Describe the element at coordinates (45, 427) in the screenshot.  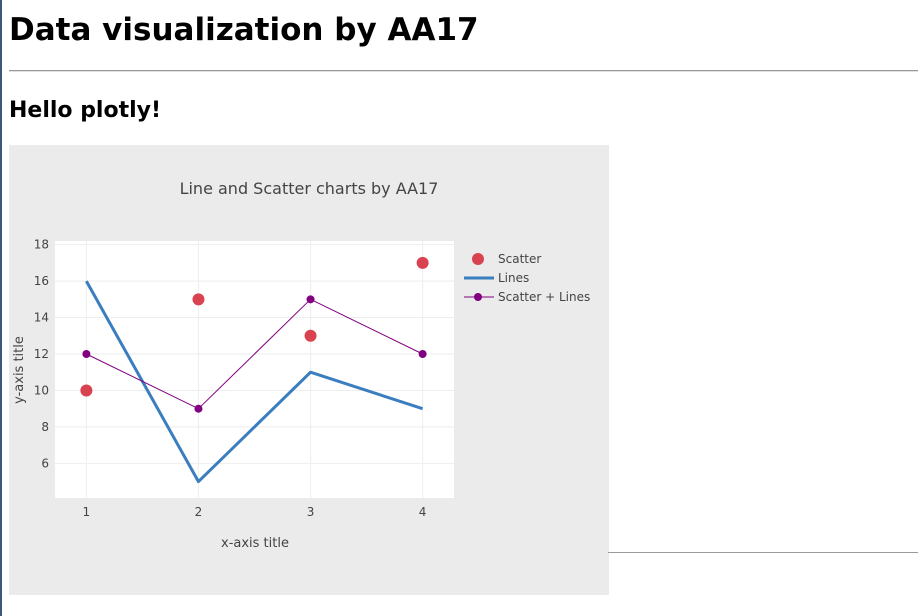
I see `y-tick-label: 8` at that location.